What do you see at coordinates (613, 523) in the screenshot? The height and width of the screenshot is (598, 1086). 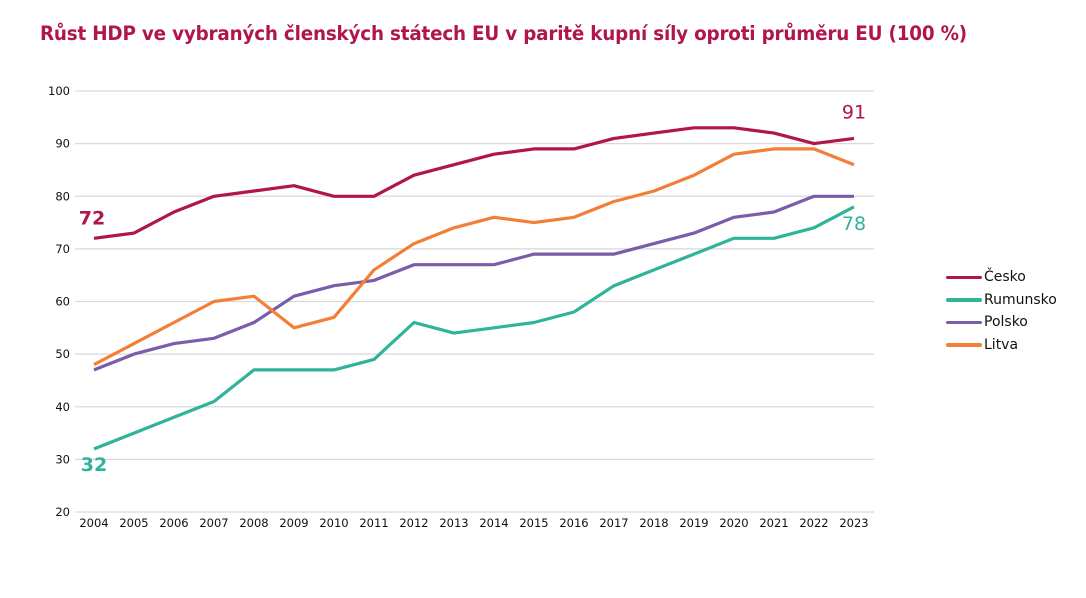 I see `x-tick-label: 2017` at bounding box center [613, 523].